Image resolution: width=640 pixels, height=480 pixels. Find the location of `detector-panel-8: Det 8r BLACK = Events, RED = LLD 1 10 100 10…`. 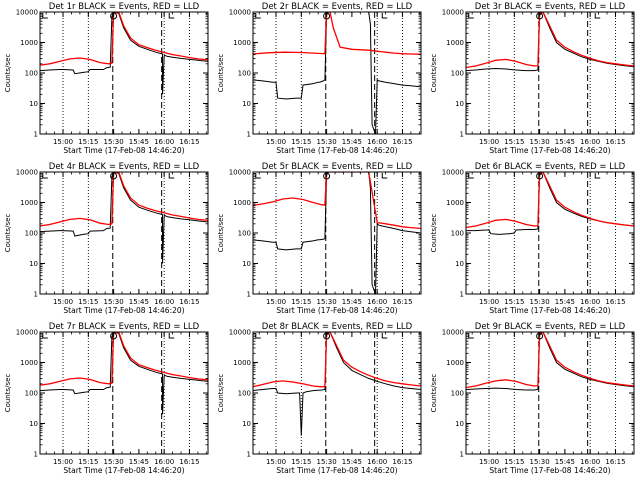

detector-panel-8: Det 8r BLACK = Events, RED = LLD 1 10 100 10… is located at coordinates (319, 398).